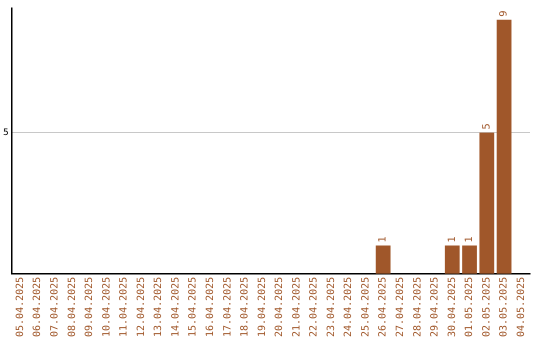 The width and height of the screenshot is (540, 340). Describe the element at coordinates (452, 307) in the screenshot. I see `x-tick-label: 30.04.2025` at that location.